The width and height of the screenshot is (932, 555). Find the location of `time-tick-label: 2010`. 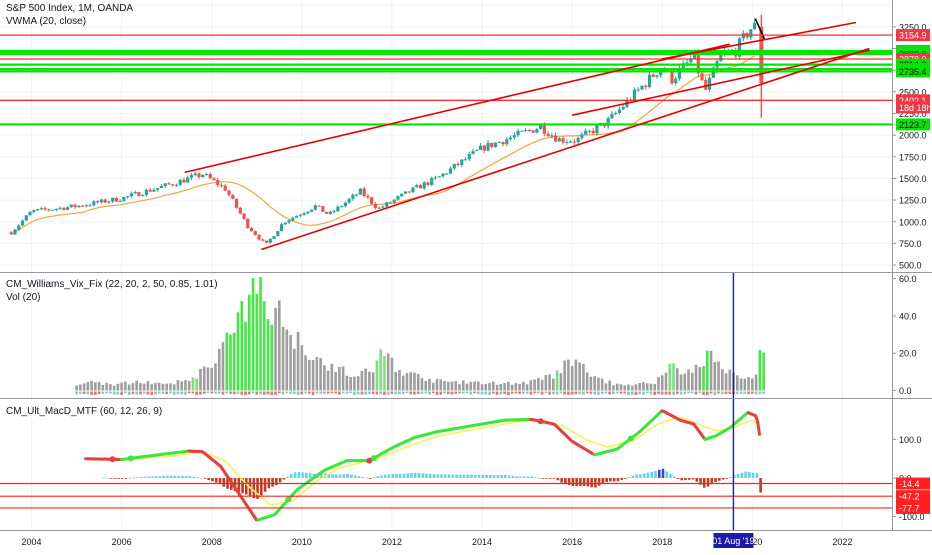

time-tick-label: 2010 is located at coordinates (302, 542).